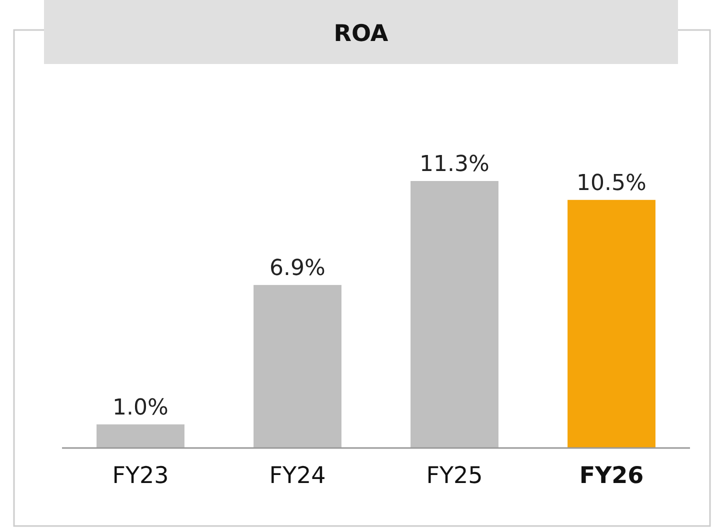 The width and height of the screenshot is (723, 530). I want to click on x-tick-label: FY23, so click(140, 476).